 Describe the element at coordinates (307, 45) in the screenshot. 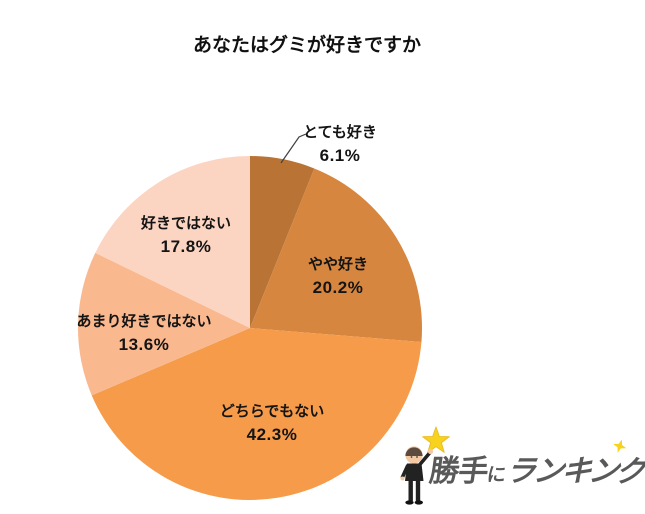

I see `chart-title: あなたはグミが好きですか` at that location.